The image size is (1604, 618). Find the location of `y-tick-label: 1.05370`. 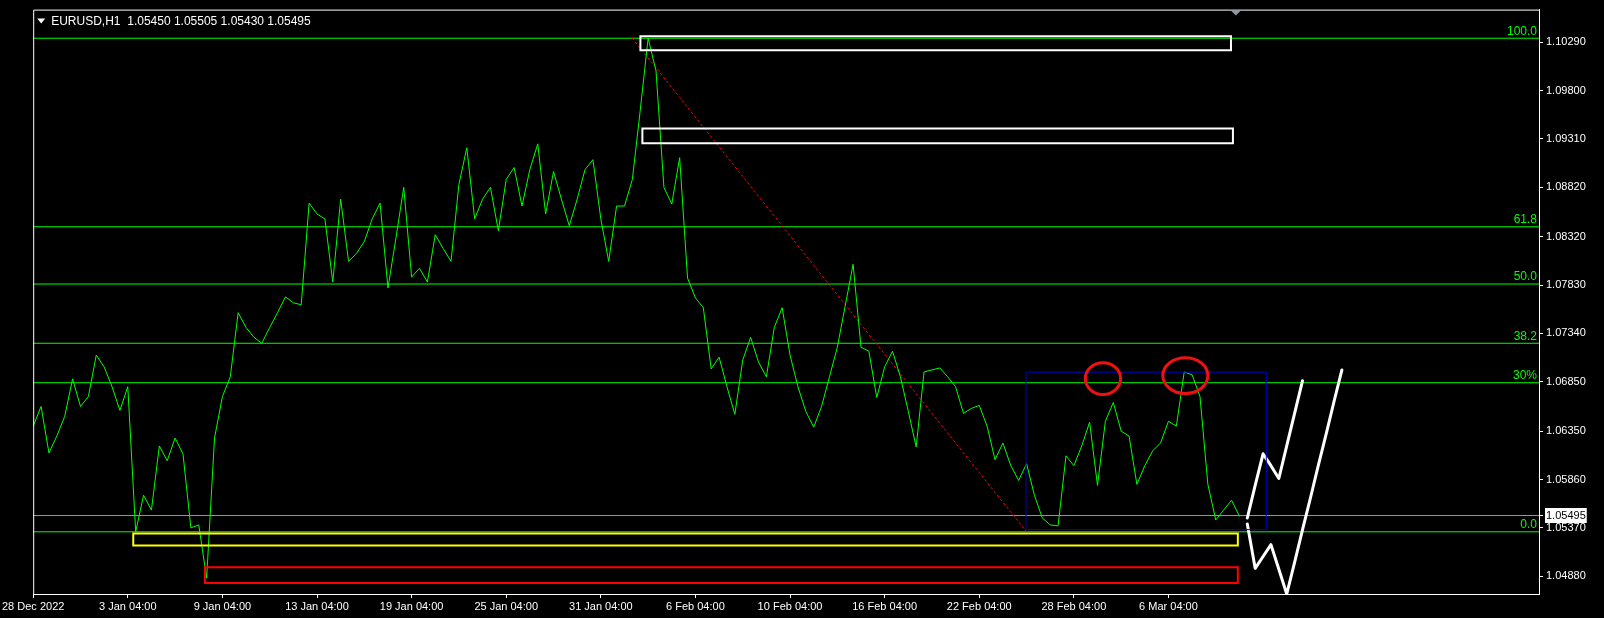

y-tick-label: 1.05370 is located at coordinates (1566, 526).